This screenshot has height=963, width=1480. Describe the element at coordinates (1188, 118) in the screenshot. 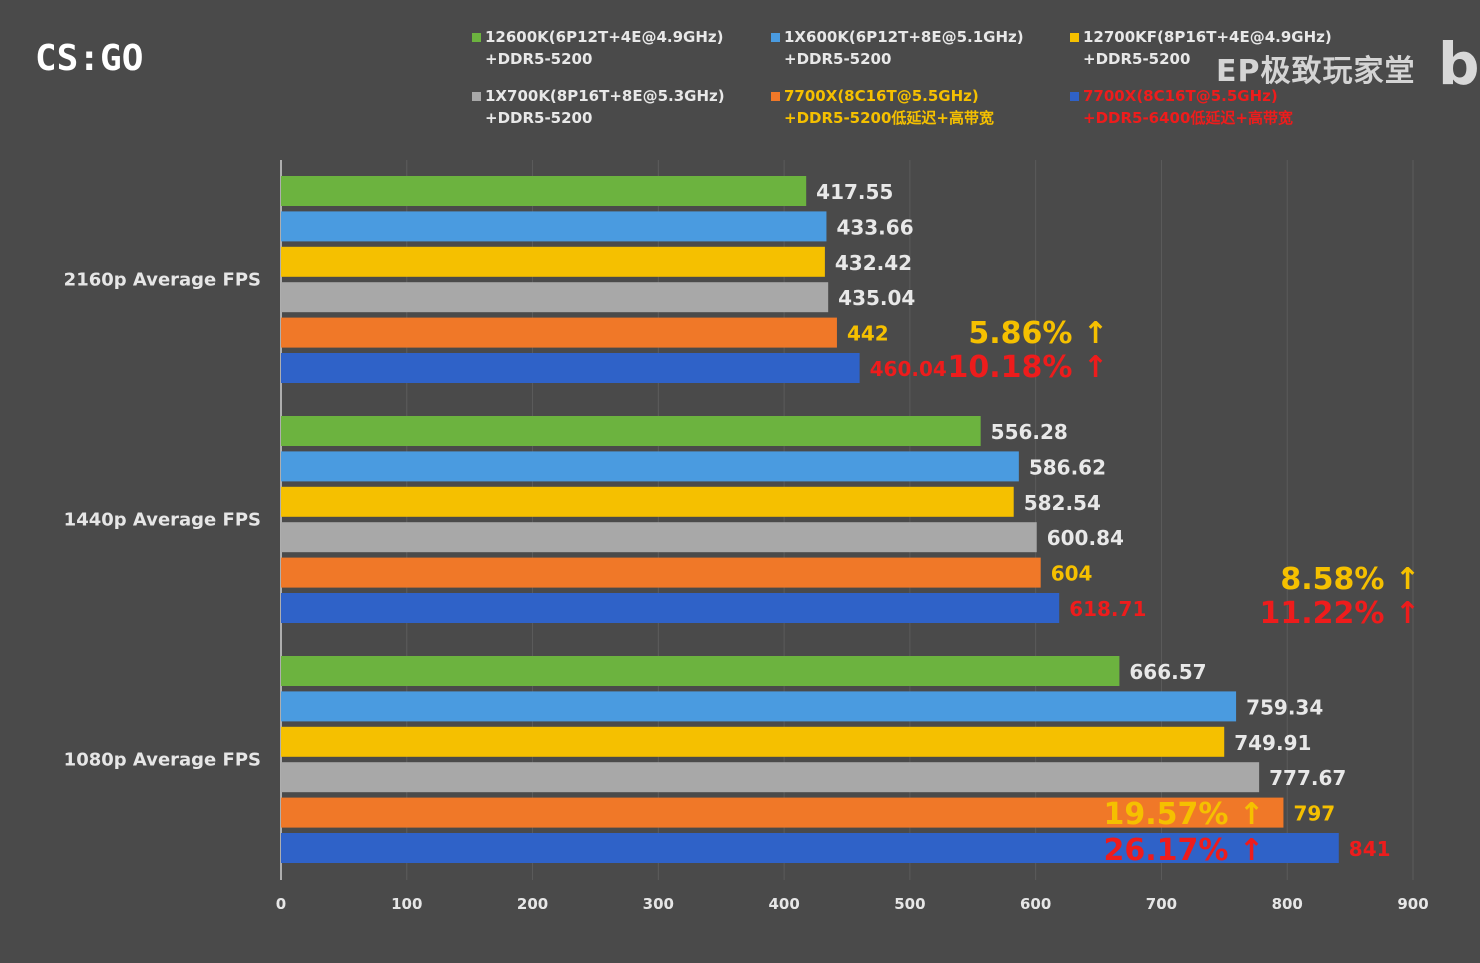

I see `legend-label-line2: +DDR5-6400低延迟+高带宽` at that location.